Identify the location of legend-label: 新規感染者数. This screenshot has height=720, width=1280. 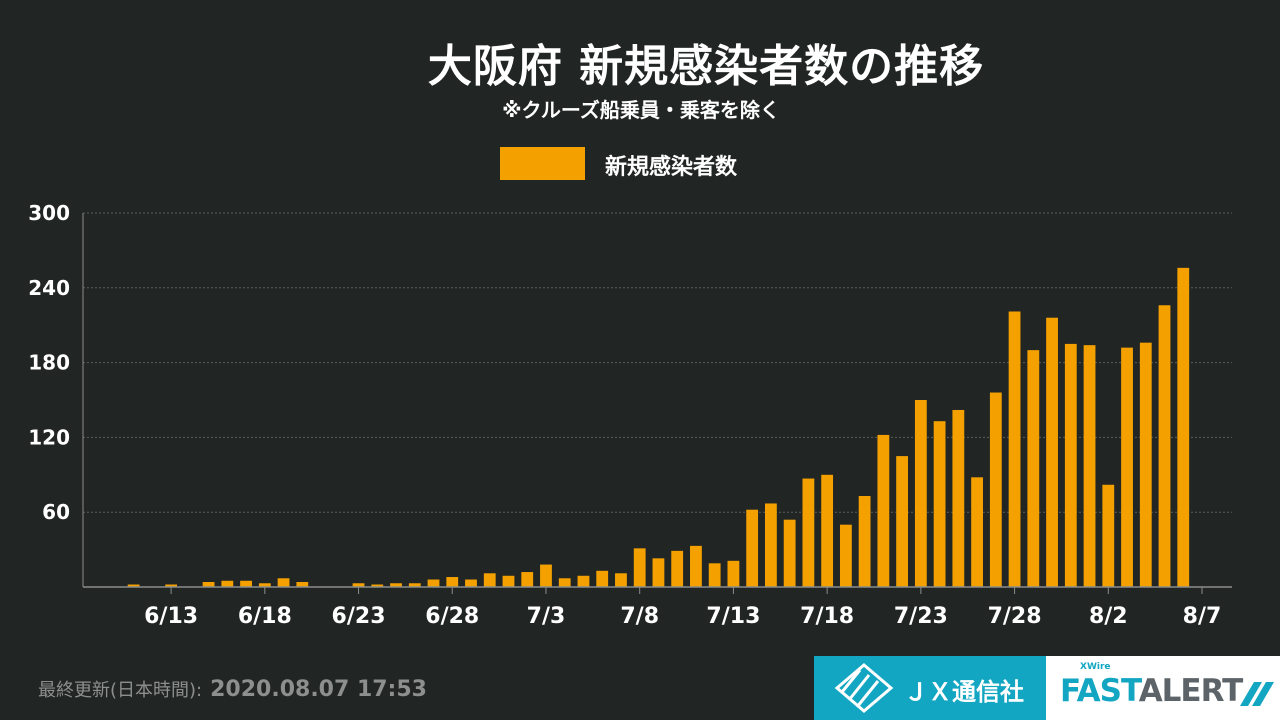
(671, 167).